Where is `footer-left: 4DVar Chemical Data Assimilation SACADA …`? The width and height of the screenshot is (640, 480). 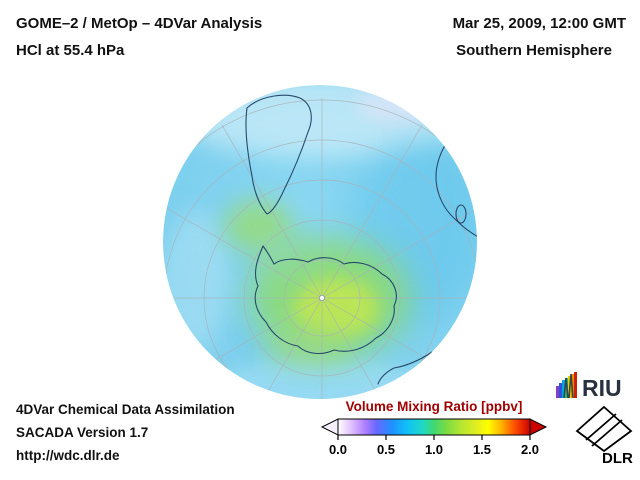
footer-left: 4DVar Chemical Data Assimilation SACADA … is located at coordinates (125, 432).